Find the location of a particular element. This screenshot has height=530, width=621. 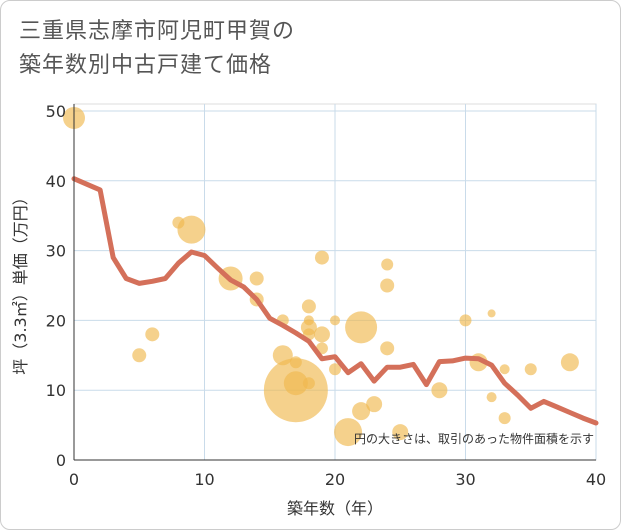

y-axis-title: 坪（3.3㎡）単価（万円） is located at coordinates (20, 281).